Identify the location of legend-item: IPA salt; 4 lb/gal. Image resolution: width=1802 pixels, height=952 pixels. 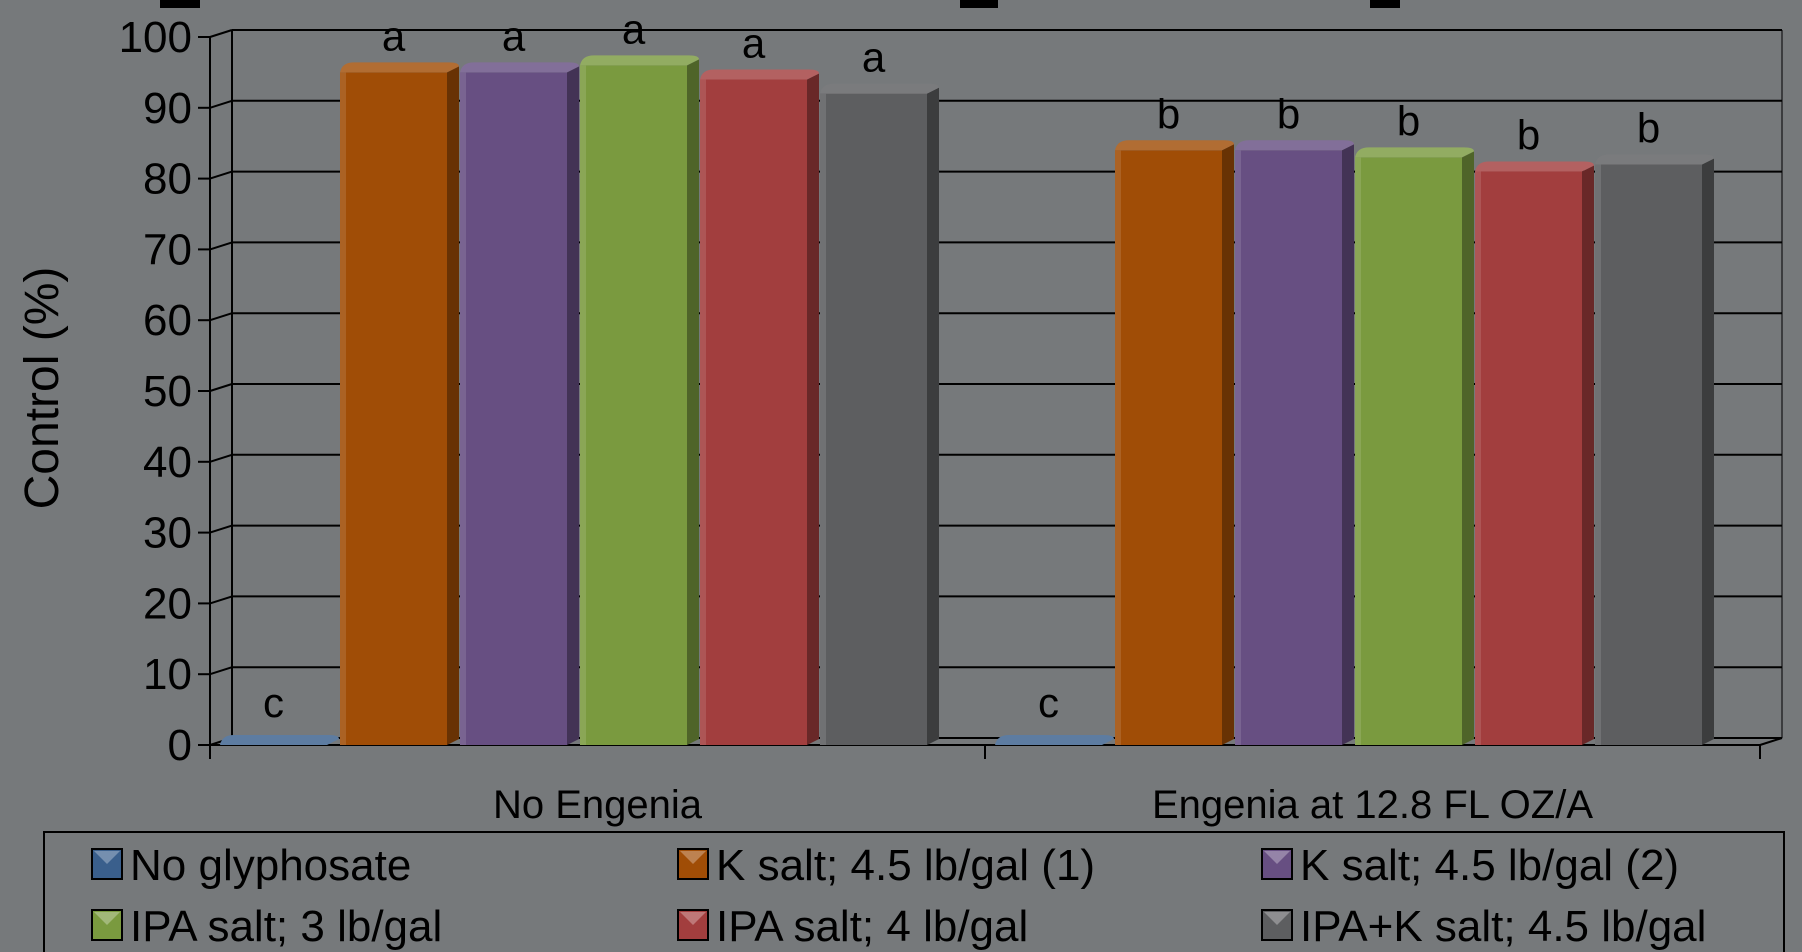
(852, 926).